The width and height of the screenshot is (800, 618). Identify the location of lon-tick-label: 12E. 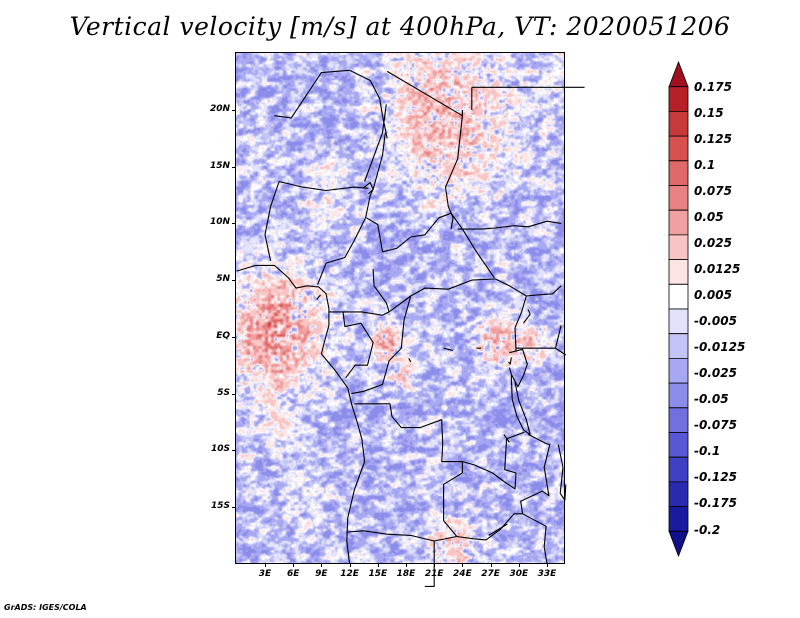
(349, 574).